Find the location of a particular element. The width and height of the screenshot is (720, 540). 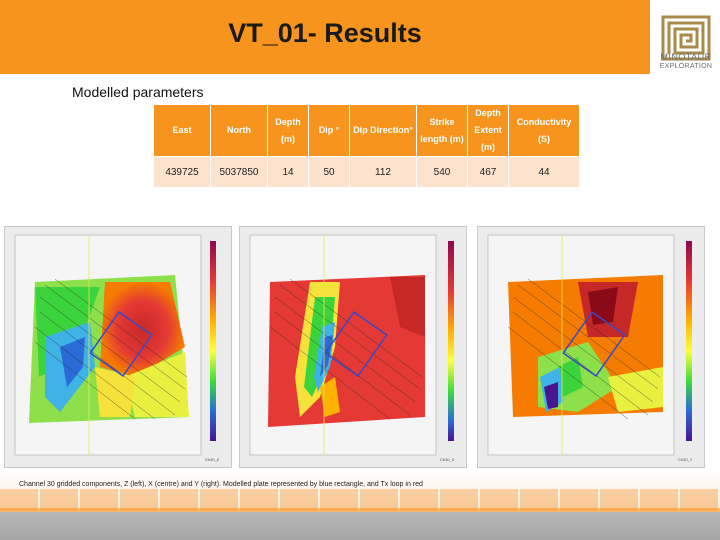

page-title: VT_01- Results is located at coordinates (325, 33).